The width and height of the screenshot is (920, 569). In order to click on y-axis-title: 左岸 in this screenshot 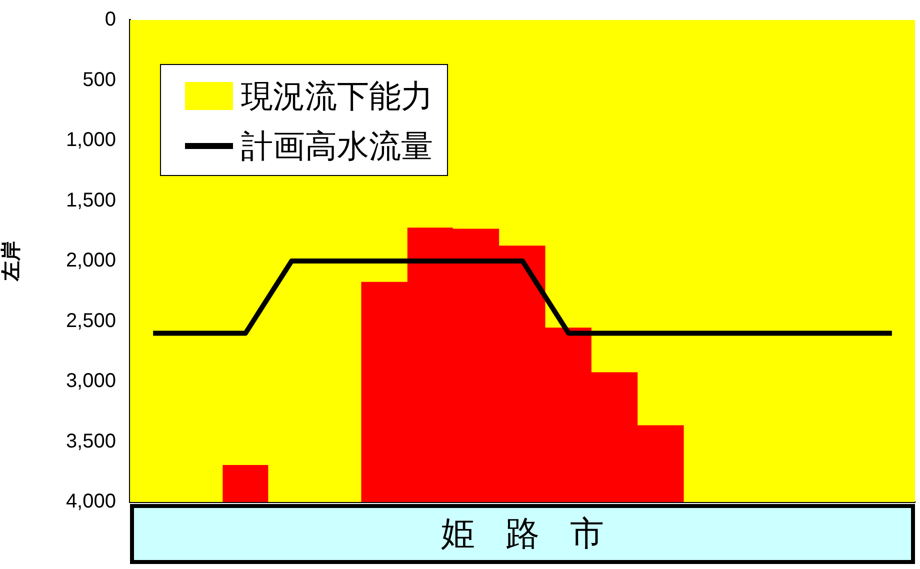, I will do `click(11, 261)`.